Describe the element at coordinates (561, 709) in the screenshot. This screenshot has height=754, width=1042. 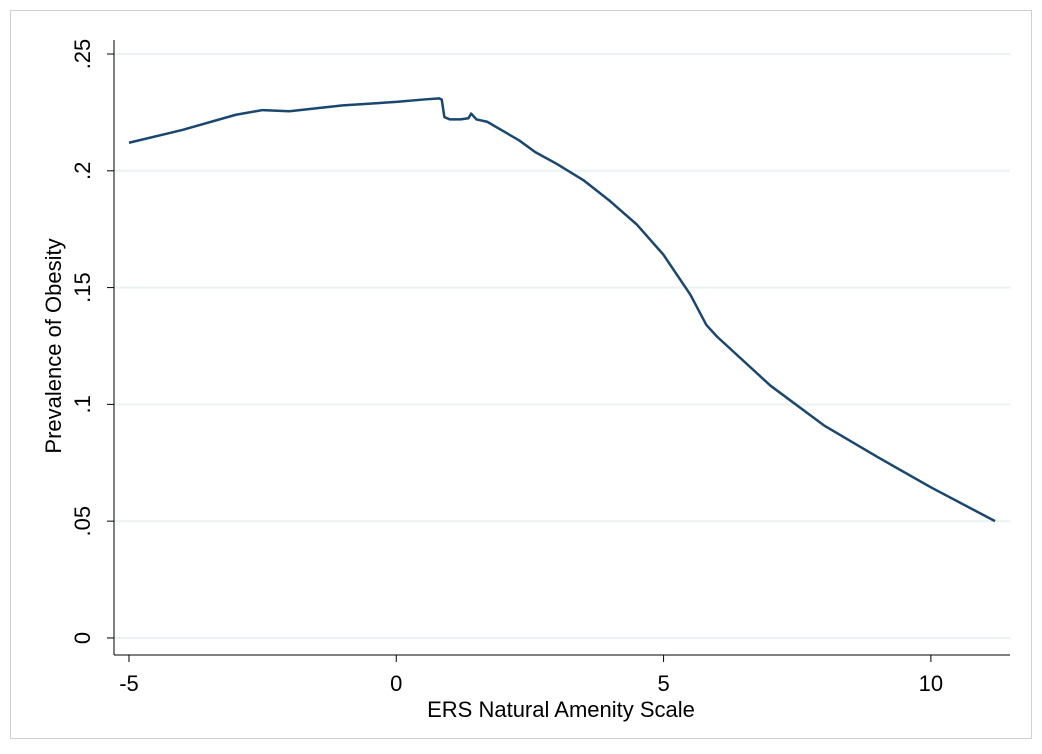
I see `x-axis-label: ERS Natural Amenity Scale` at that location.